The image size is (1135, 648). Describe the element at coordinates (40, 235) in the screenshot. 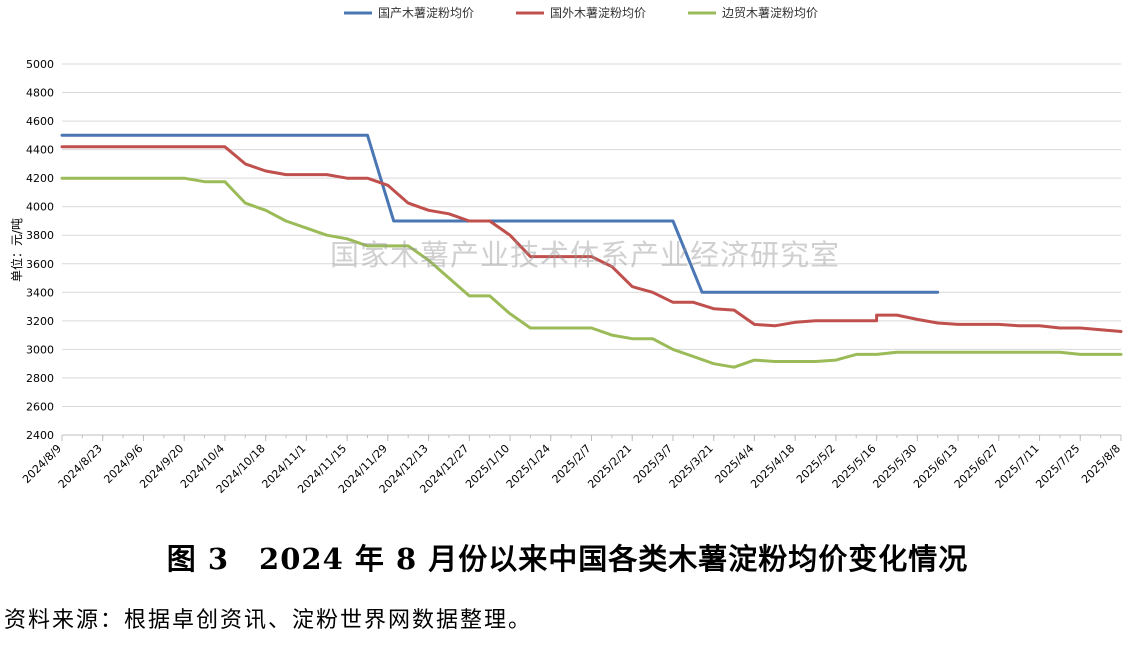

I see `y-tick-label: 3800` at that location.